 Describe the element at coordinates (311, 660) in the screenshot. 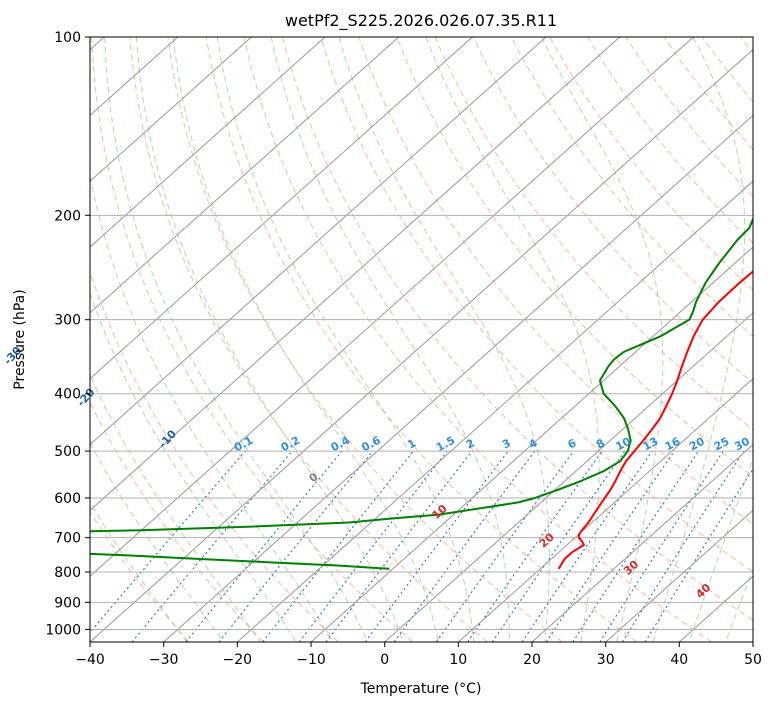

I see `x-tick-label: −10` at that location.